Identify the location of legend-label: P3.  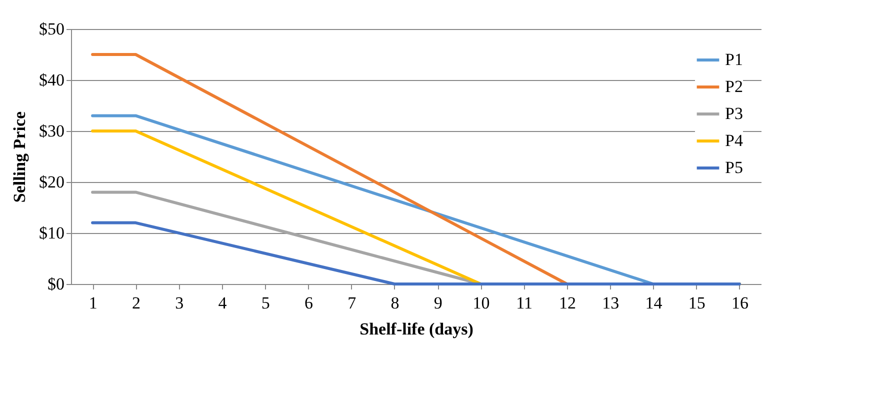
(734, 113).